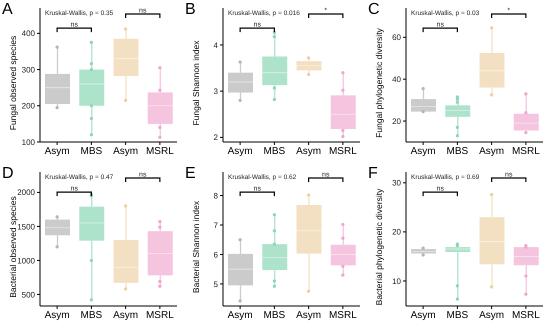 This screenshot has height=328, width=550. What do you see at coordinates (397, 183) in the screenshot?
I see `y-tick-label: 30` at bounding box center [397, 183].